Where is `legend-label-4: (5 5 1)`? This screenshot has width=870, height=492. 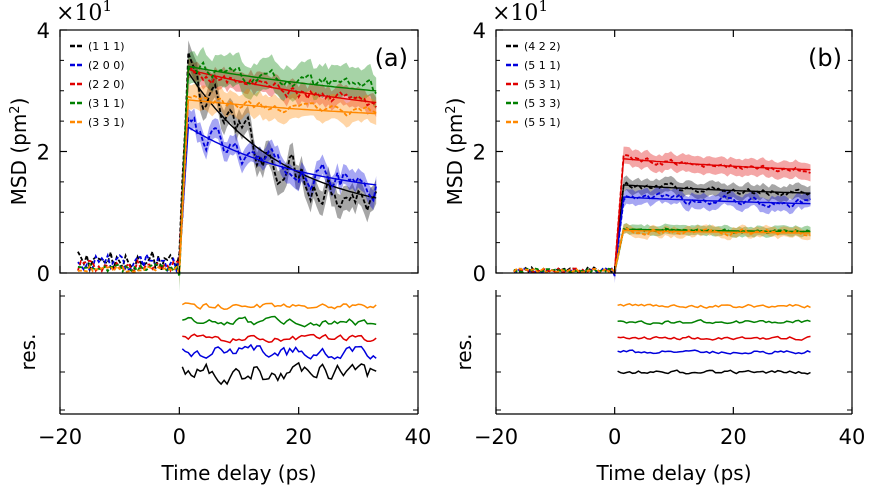
legend-label-4: (5 5 1) is located at coordinates (542, 122).